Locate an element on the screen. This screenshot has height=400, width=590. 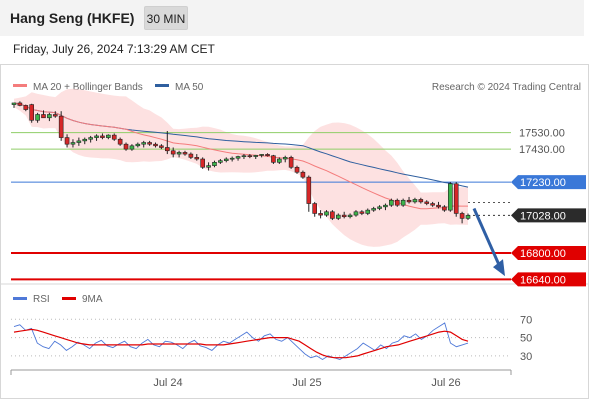
x-tick-label: Jul 24 is located at coordinates (167, 383).